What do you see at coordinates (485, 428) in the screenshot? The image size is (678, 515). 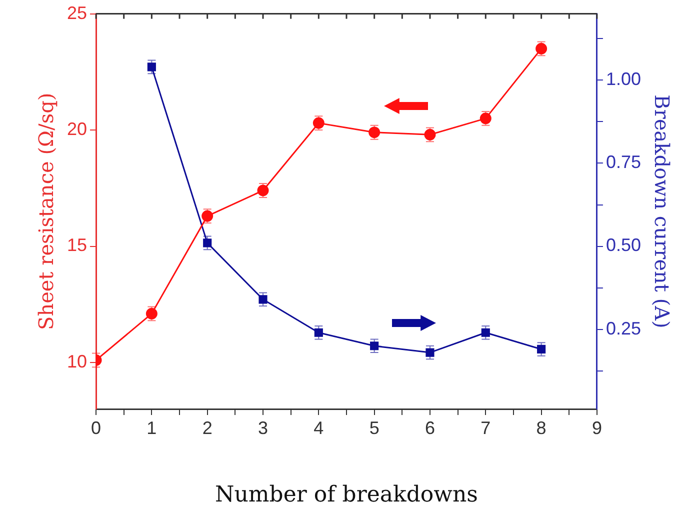 I see `x-tick-label: 7` at bounding box center [485, 428].